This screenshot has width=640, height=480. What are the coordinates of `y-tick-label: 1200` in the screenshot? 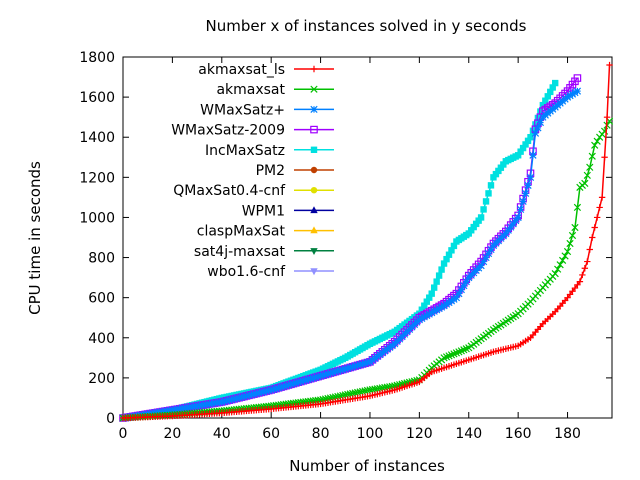 It's located at (97, 178).